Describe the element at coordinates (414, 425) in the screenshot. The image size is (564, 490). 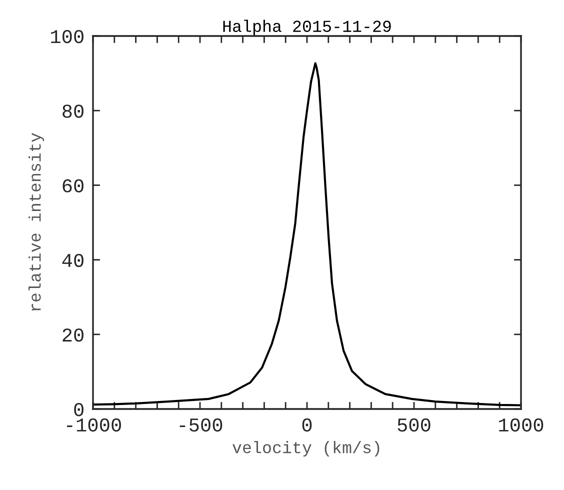
I see `x-tick-label: 500` at that location.